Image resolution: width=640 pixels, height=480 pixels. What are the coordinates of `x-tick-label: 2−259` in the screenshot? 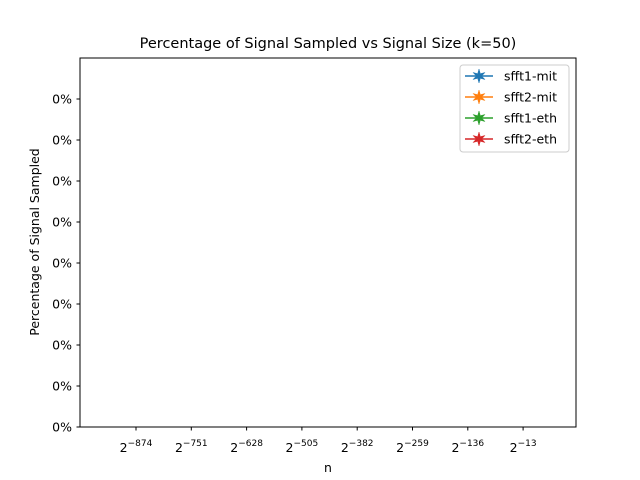 It's located at (412, 447).